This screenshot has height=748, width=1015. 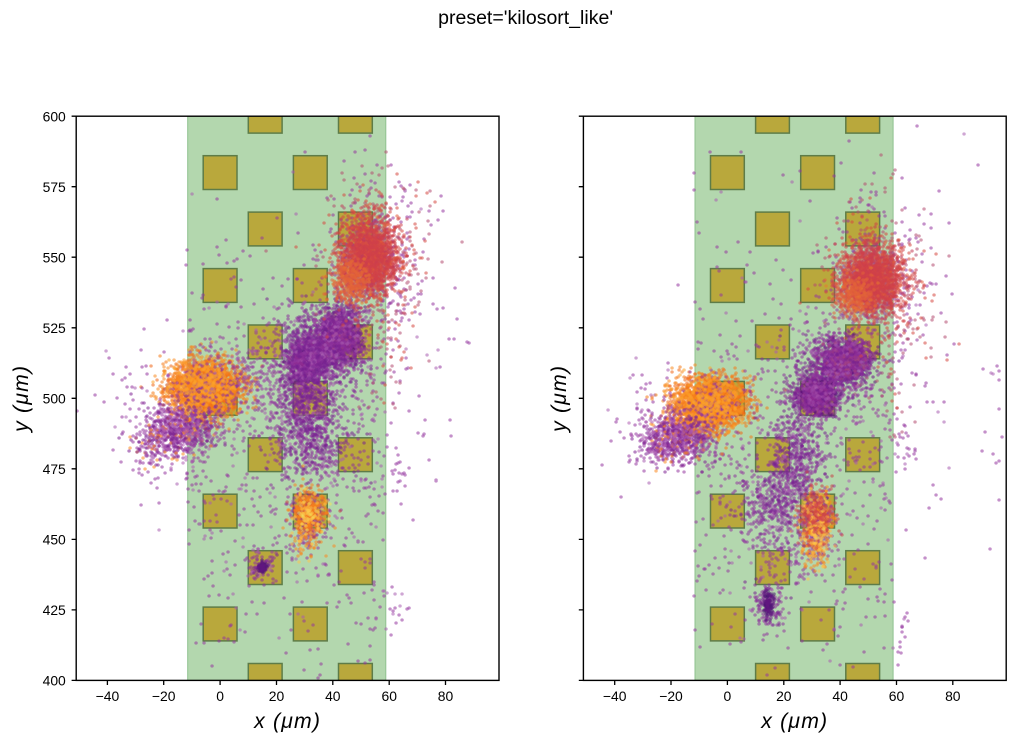 What do you see at coordinates (54, 610) in the screenshot?
I see `svg-text: 425` at bounding box center [54, 610].